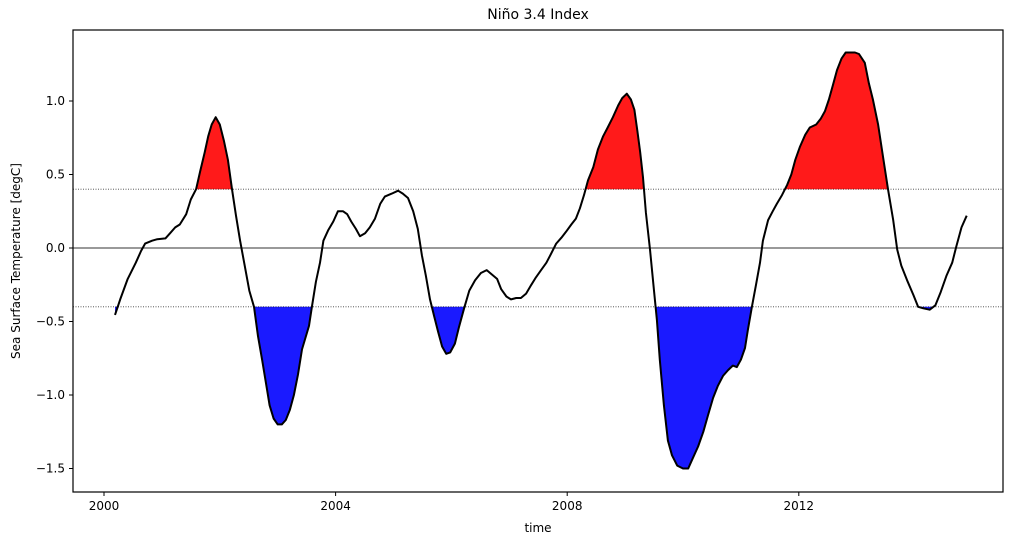  I want to click on chart-title: Niño 3.4 Index, so click(538, 15).